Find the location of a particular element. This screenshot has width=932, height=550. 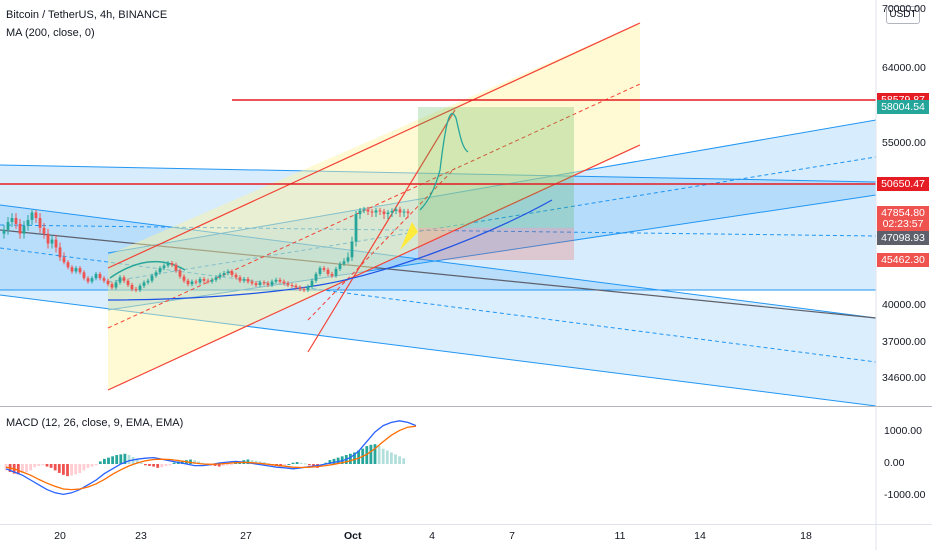

price-badge: 47854.80 is located at coordinates (903, 213).